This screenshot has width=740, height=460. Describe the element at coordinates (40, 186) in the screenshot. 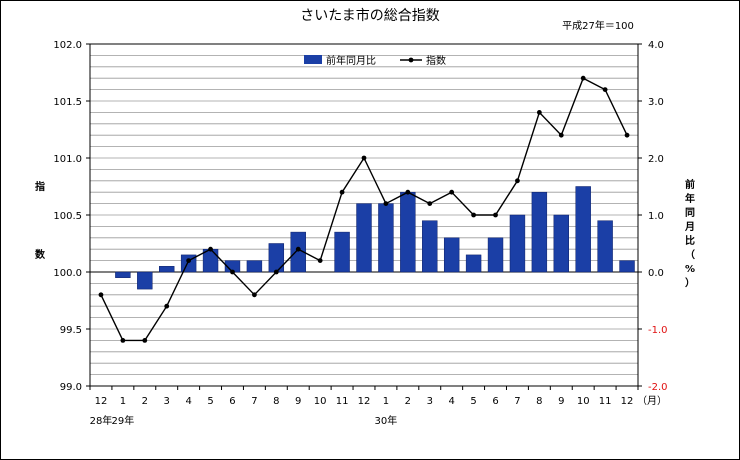

I see `y-left-label: 指` at that location.